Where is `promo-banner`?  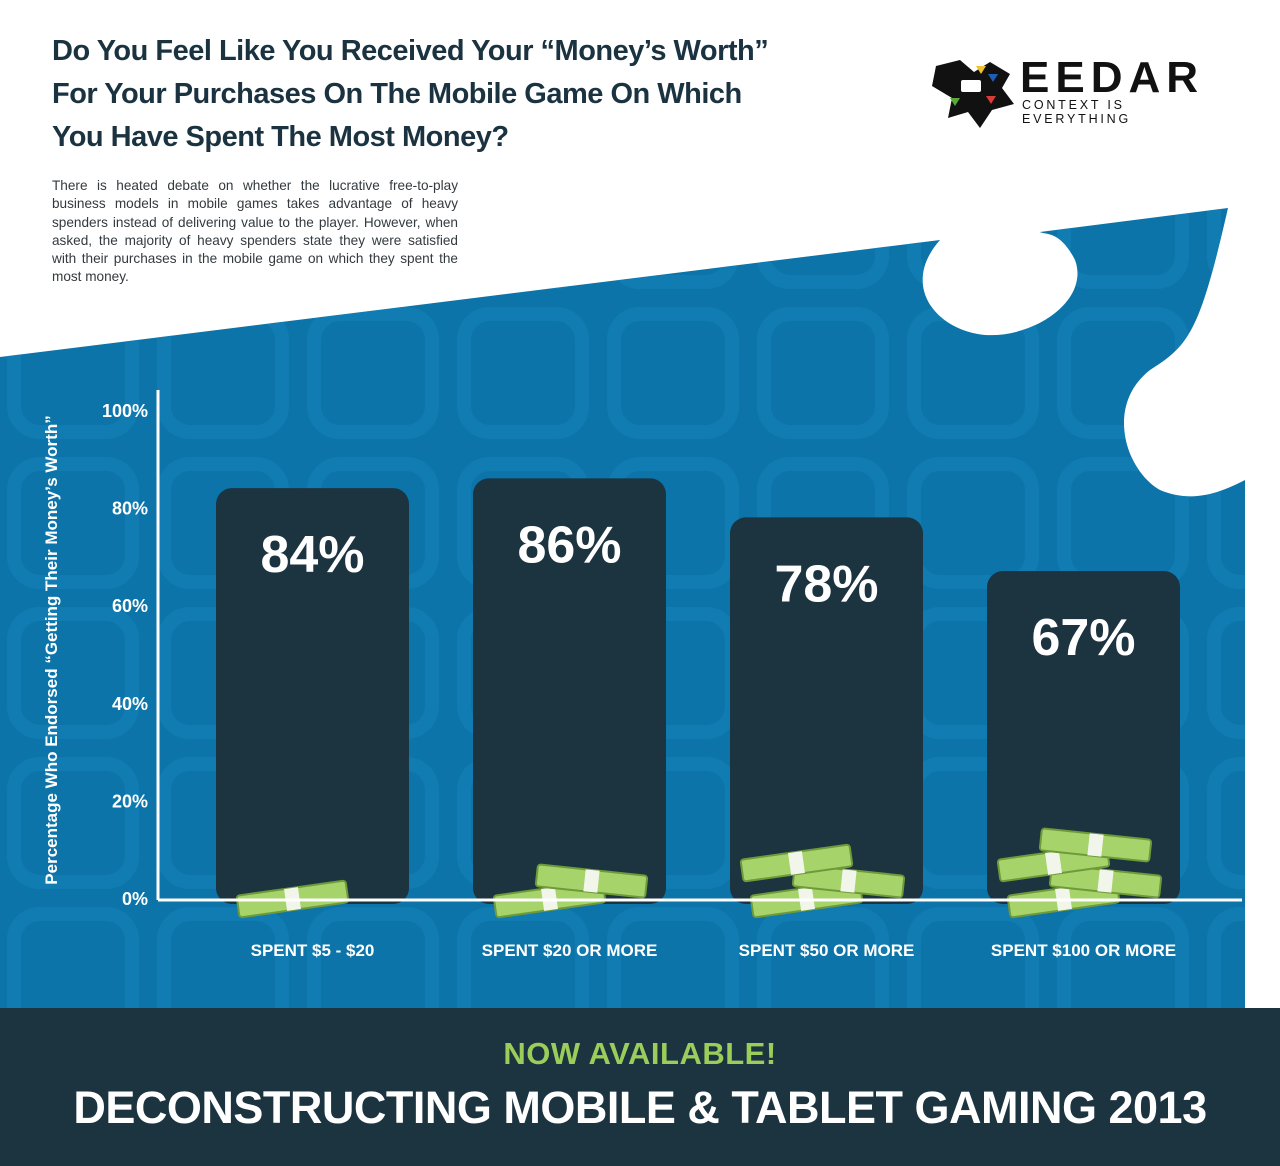
promo-banner is located at coordinates (640, 1087).